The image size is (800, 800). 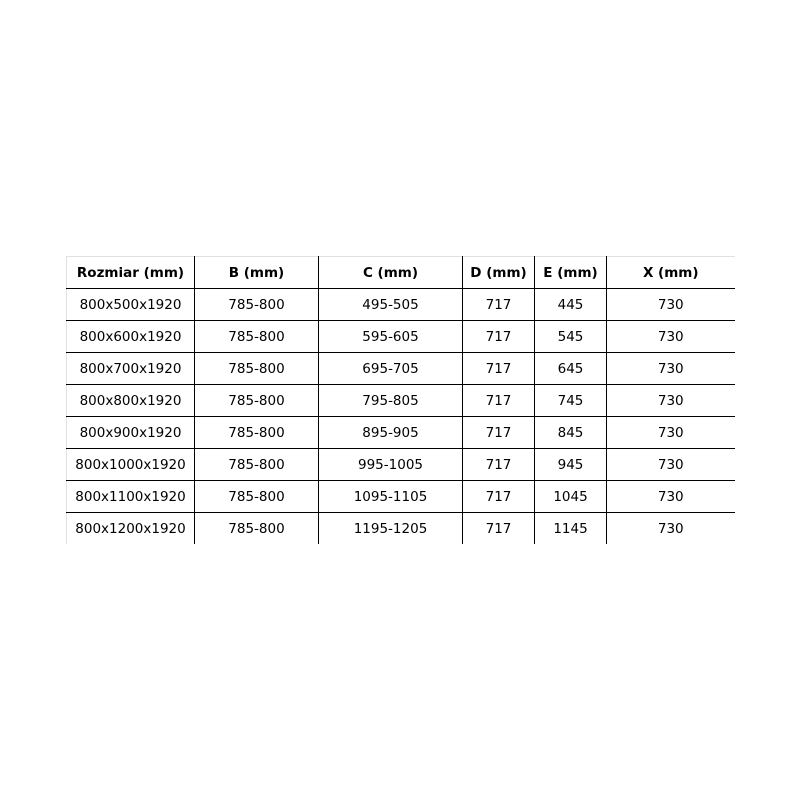 I want to click on cell-size: 800x500x1920, so click(x=130, y=304).